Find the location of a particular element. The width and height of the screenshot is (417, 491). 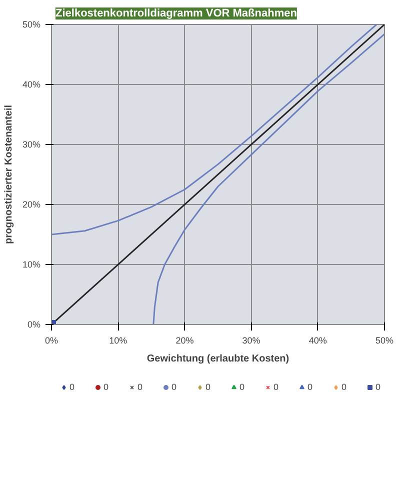

y-tick-label: 0% is located at coordinates (34, 325).